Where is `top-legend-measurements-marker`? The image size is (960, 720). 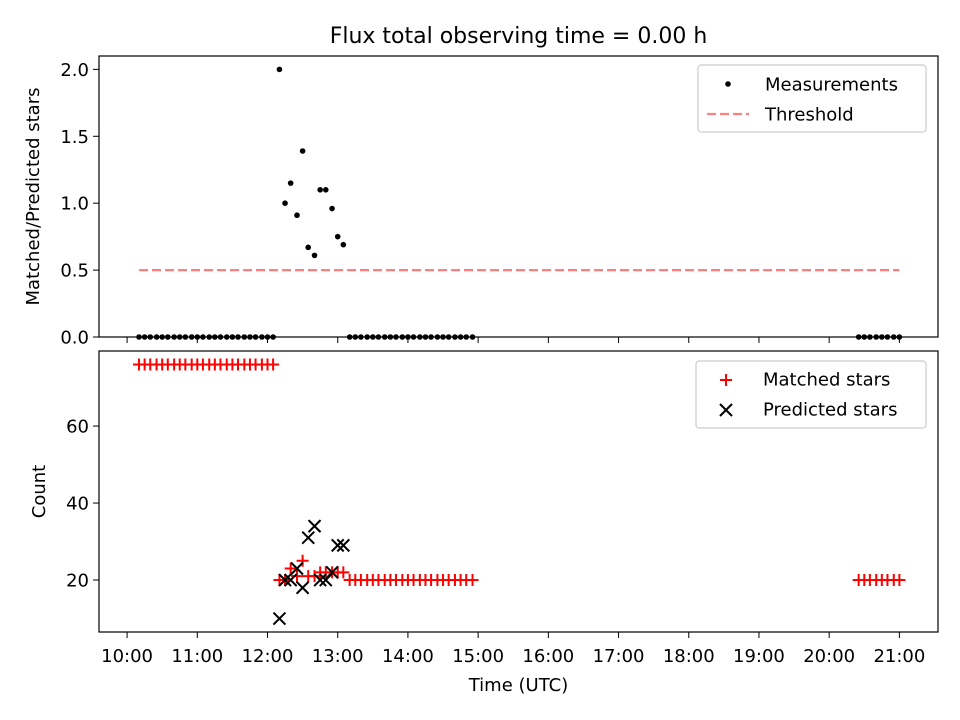
top-legend-measurements-marker is located at coordinates (728, 84).